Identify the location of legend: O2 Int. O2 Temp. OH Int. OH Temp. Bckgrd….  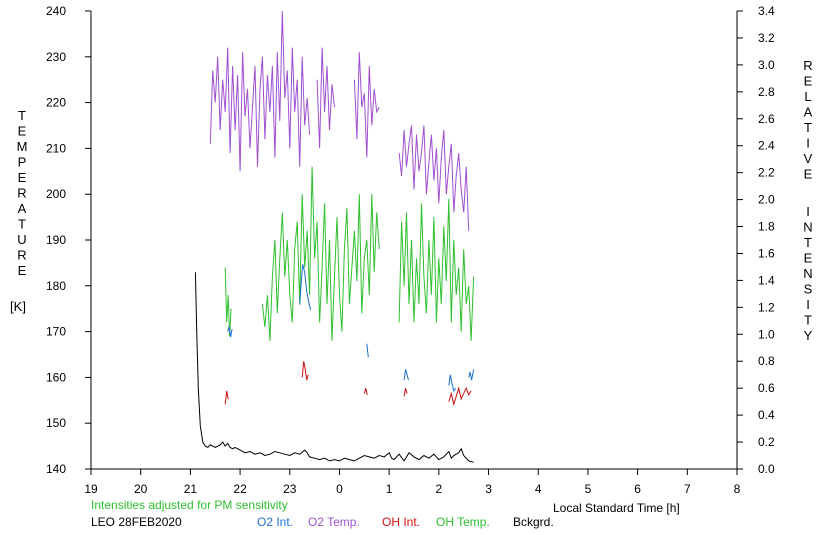
(405, 522).